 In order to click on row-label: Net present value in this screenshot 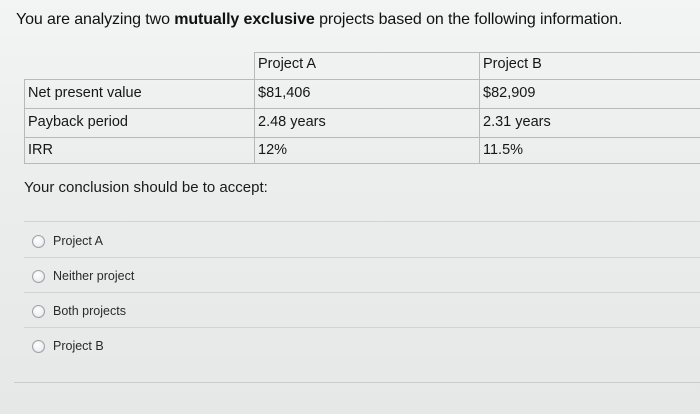, I will do `click(85, 93)`.